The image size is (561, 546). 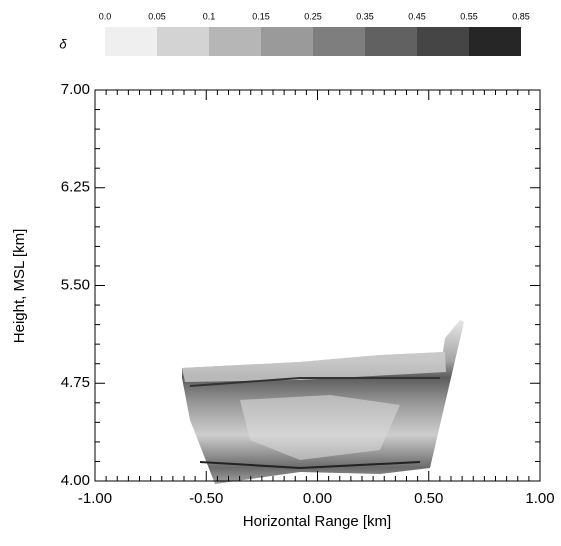 I want to click on x-tick-label: -0.50, so click(x=206, y=498).